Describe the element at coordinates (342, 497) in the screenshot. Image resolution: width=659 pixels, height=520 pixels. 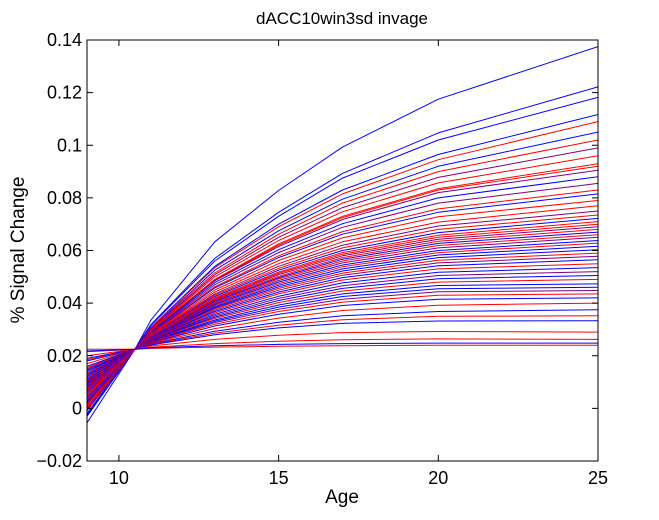
I see `x-axis-label: Age` at that location.